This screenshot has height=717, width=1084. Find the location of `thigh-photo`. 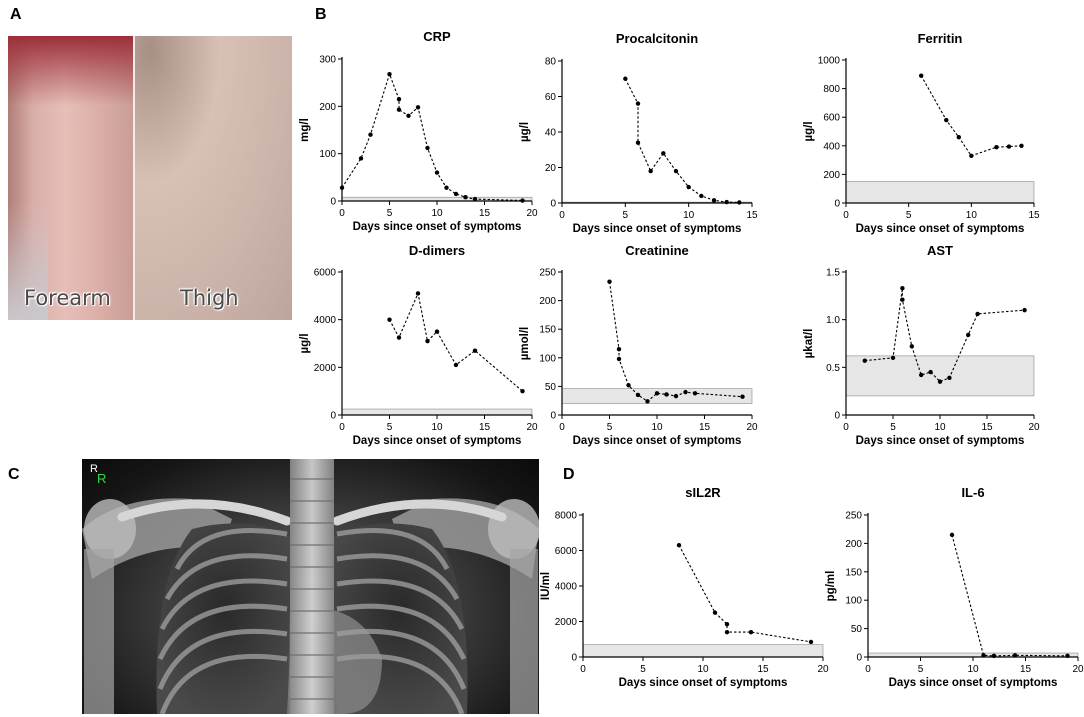

thigh-photo is located at coordinates (213, 178).